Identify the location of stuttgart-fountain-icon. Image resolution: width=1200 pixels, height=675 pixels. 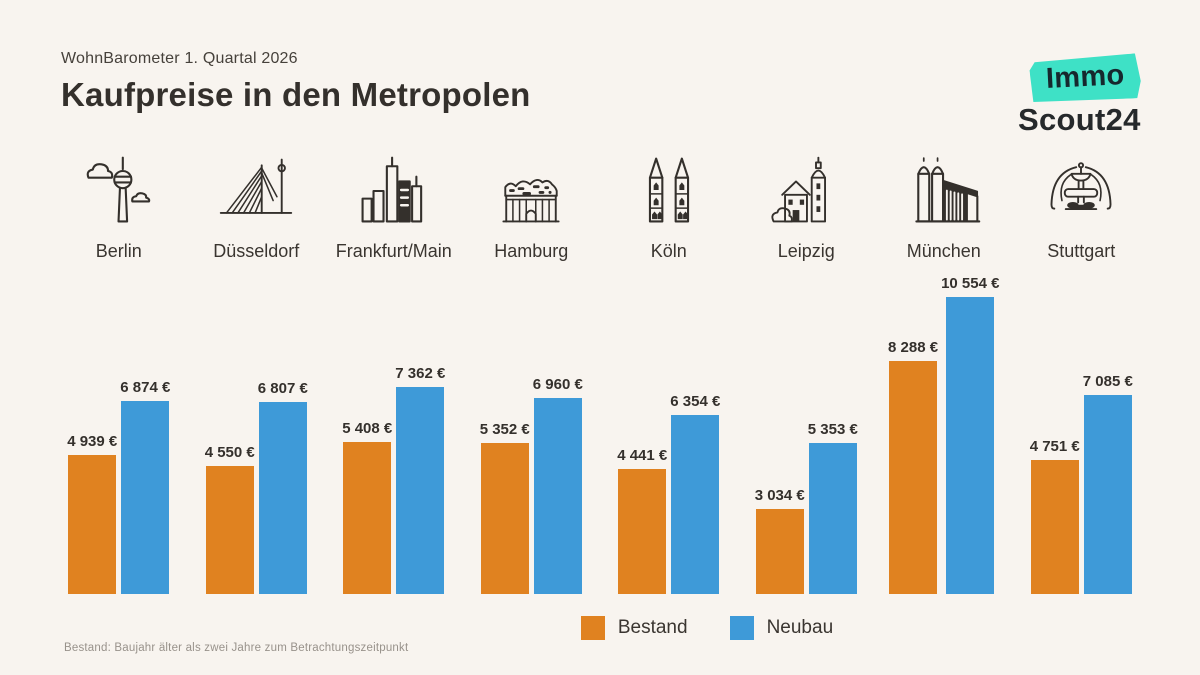
(1081, 189).